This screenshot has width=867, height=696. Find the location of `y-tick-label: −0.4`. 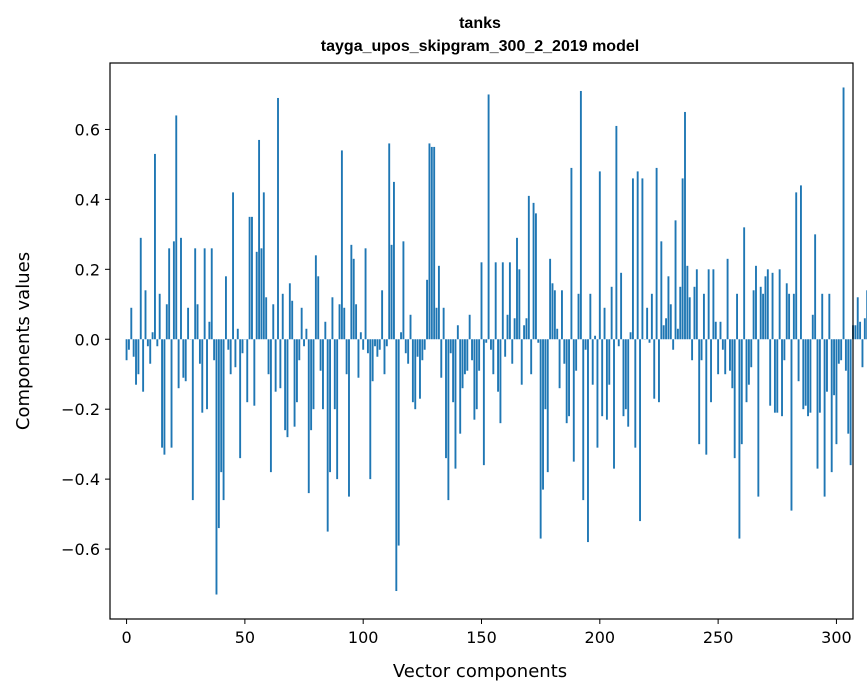

y-tick-label: −0.4 is located at coordinates (80, 479).